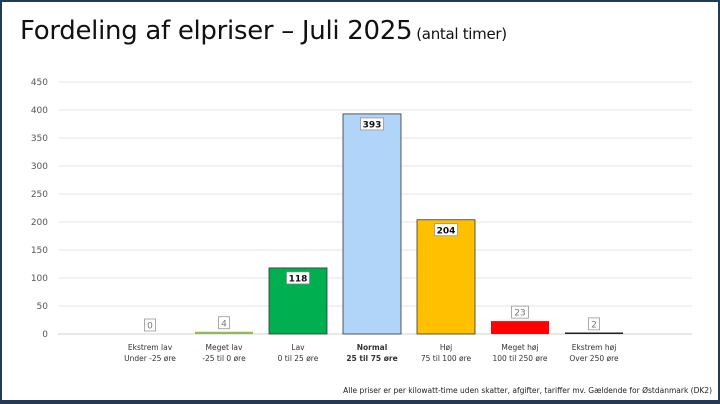 This screenshot has height=404, width=720. Describe the element at coordinates (372, 347) in the screenshot. I see `x-tick-label: Normal` at that location.